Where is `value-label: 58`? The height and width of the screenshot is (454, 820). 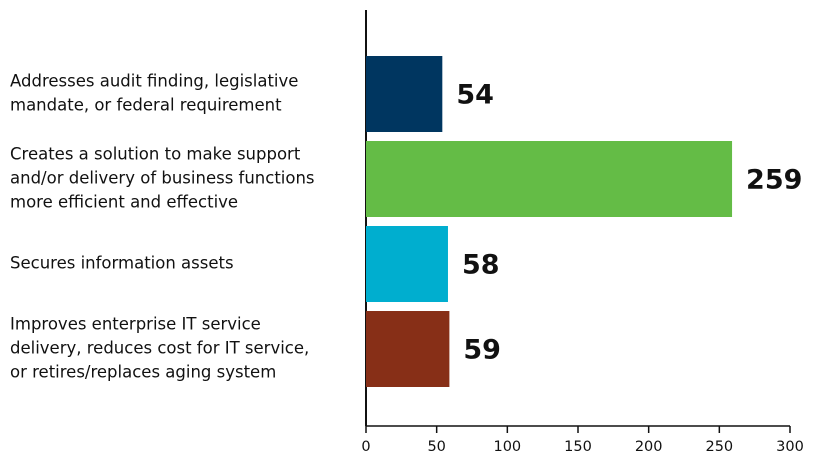 value-label: 58 is located at coordinates (481, 265).